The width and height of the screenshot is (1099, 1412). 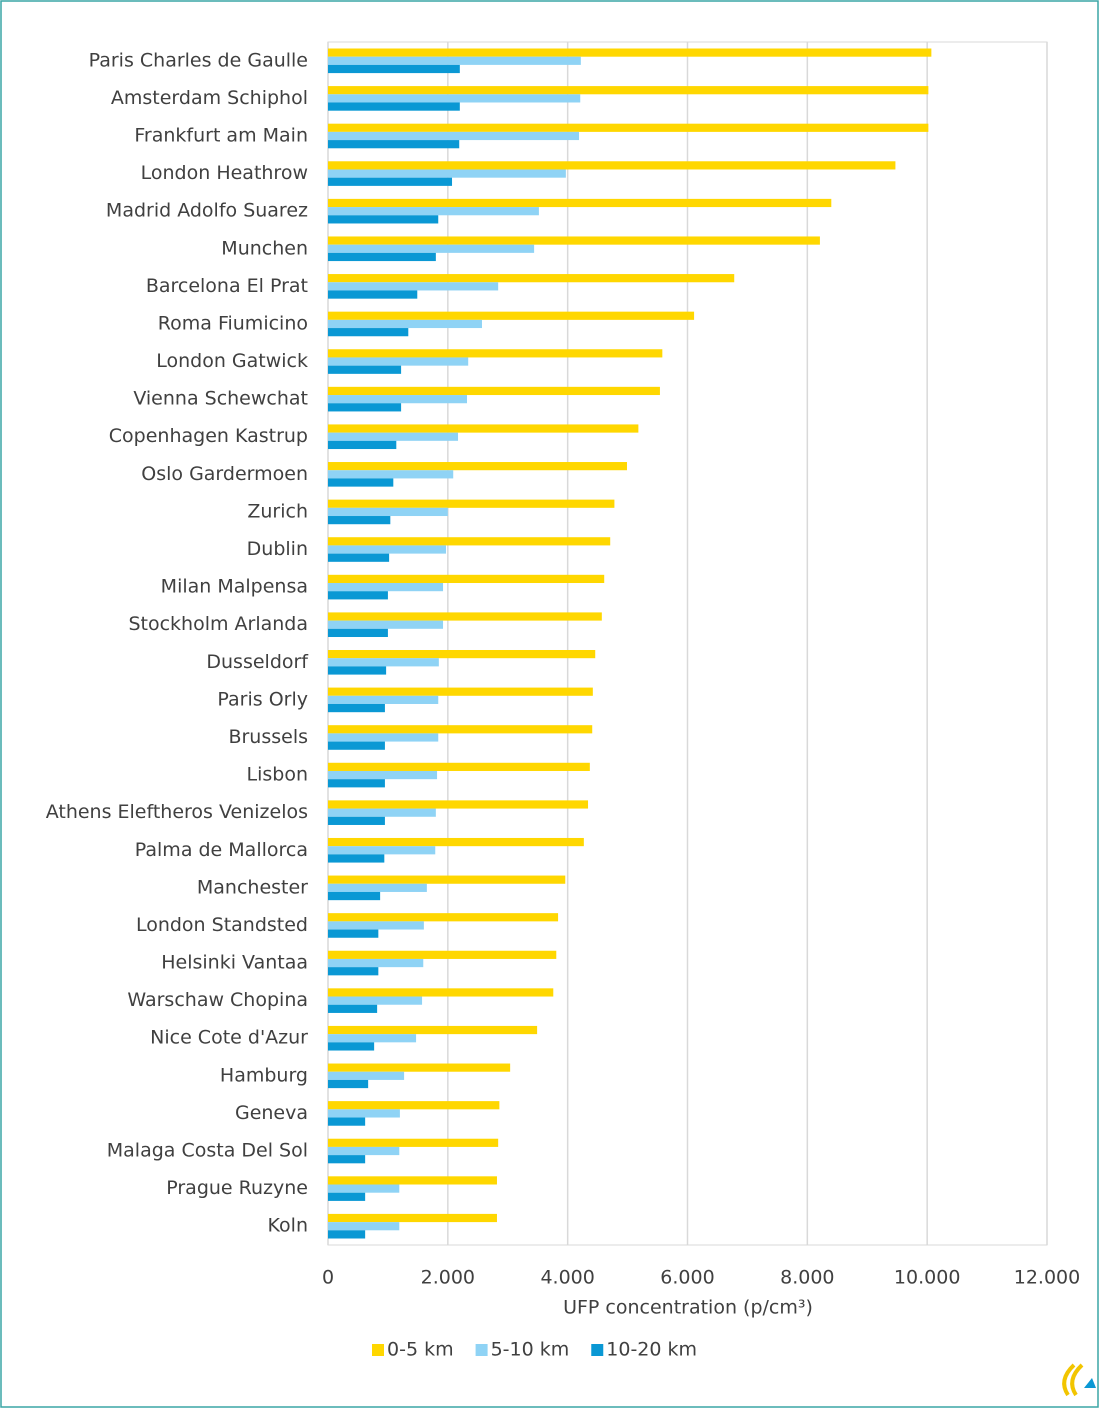 I want to click on y-tick-label: Hamburg, so click(x=264, y=1075).